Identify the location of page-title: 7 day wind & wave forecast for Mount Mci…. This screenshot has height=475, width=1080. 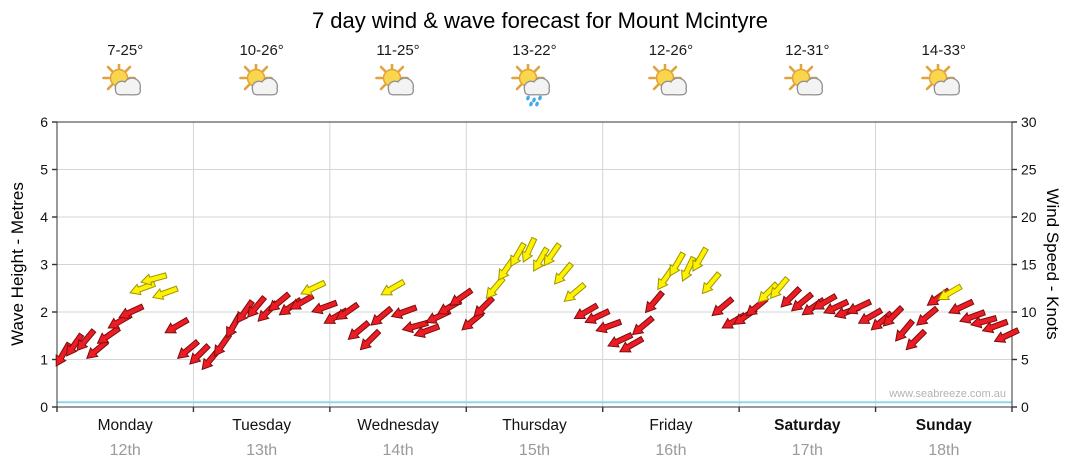
(540, 20).